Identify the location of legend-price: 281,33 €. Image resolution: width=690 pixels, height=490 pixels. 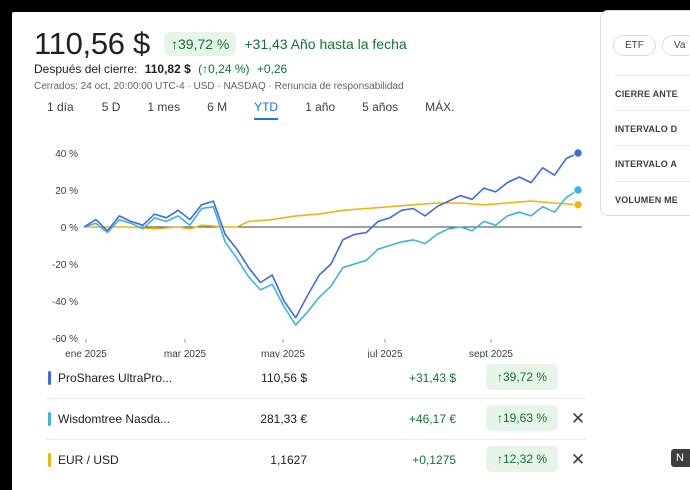
(283, 419).